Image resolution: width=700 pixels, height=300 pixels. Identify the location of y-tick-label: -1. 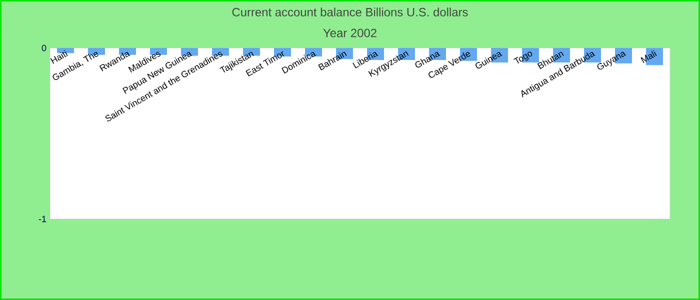
(42, 219).